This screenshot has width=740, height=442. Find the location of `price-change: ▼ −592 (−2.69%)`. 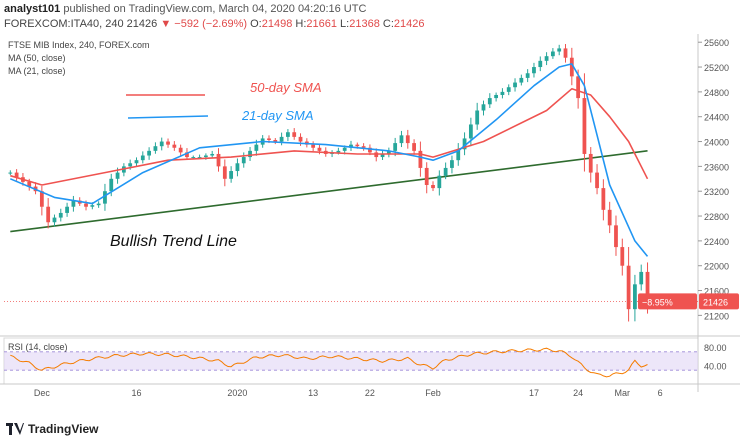

price-change: ▼ −592 (−2.69%) is located at coordinates (204, 24).